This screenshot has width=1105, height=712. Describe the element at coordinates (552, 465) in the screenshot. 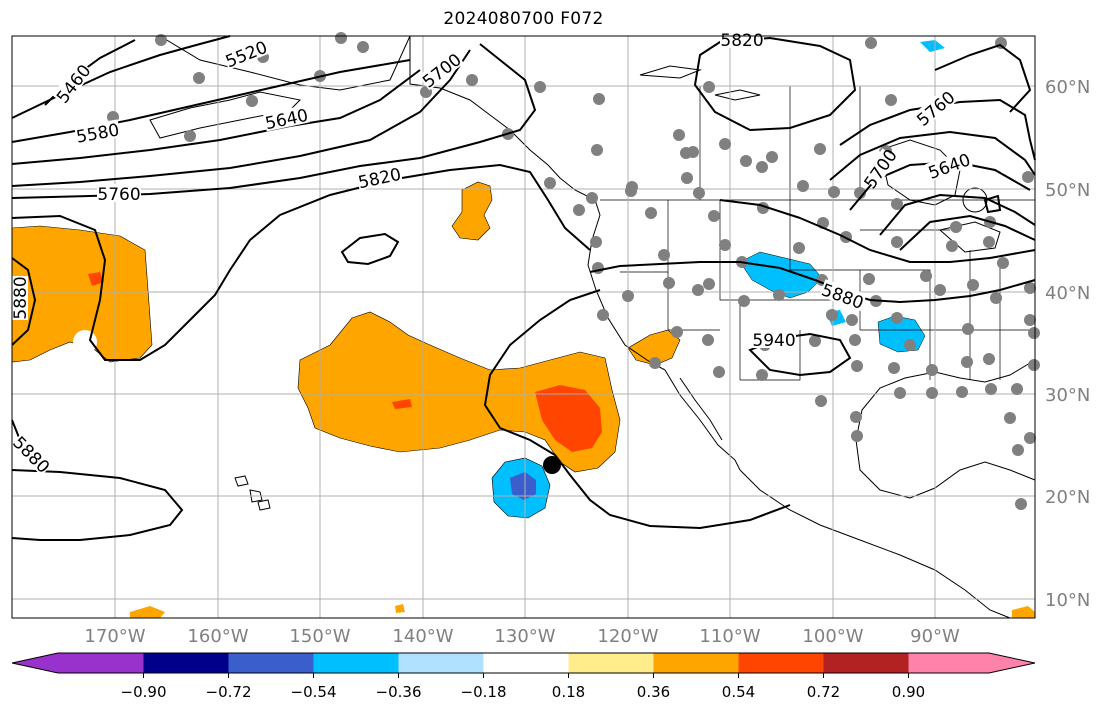

I see `storm-center-marker` at that location.